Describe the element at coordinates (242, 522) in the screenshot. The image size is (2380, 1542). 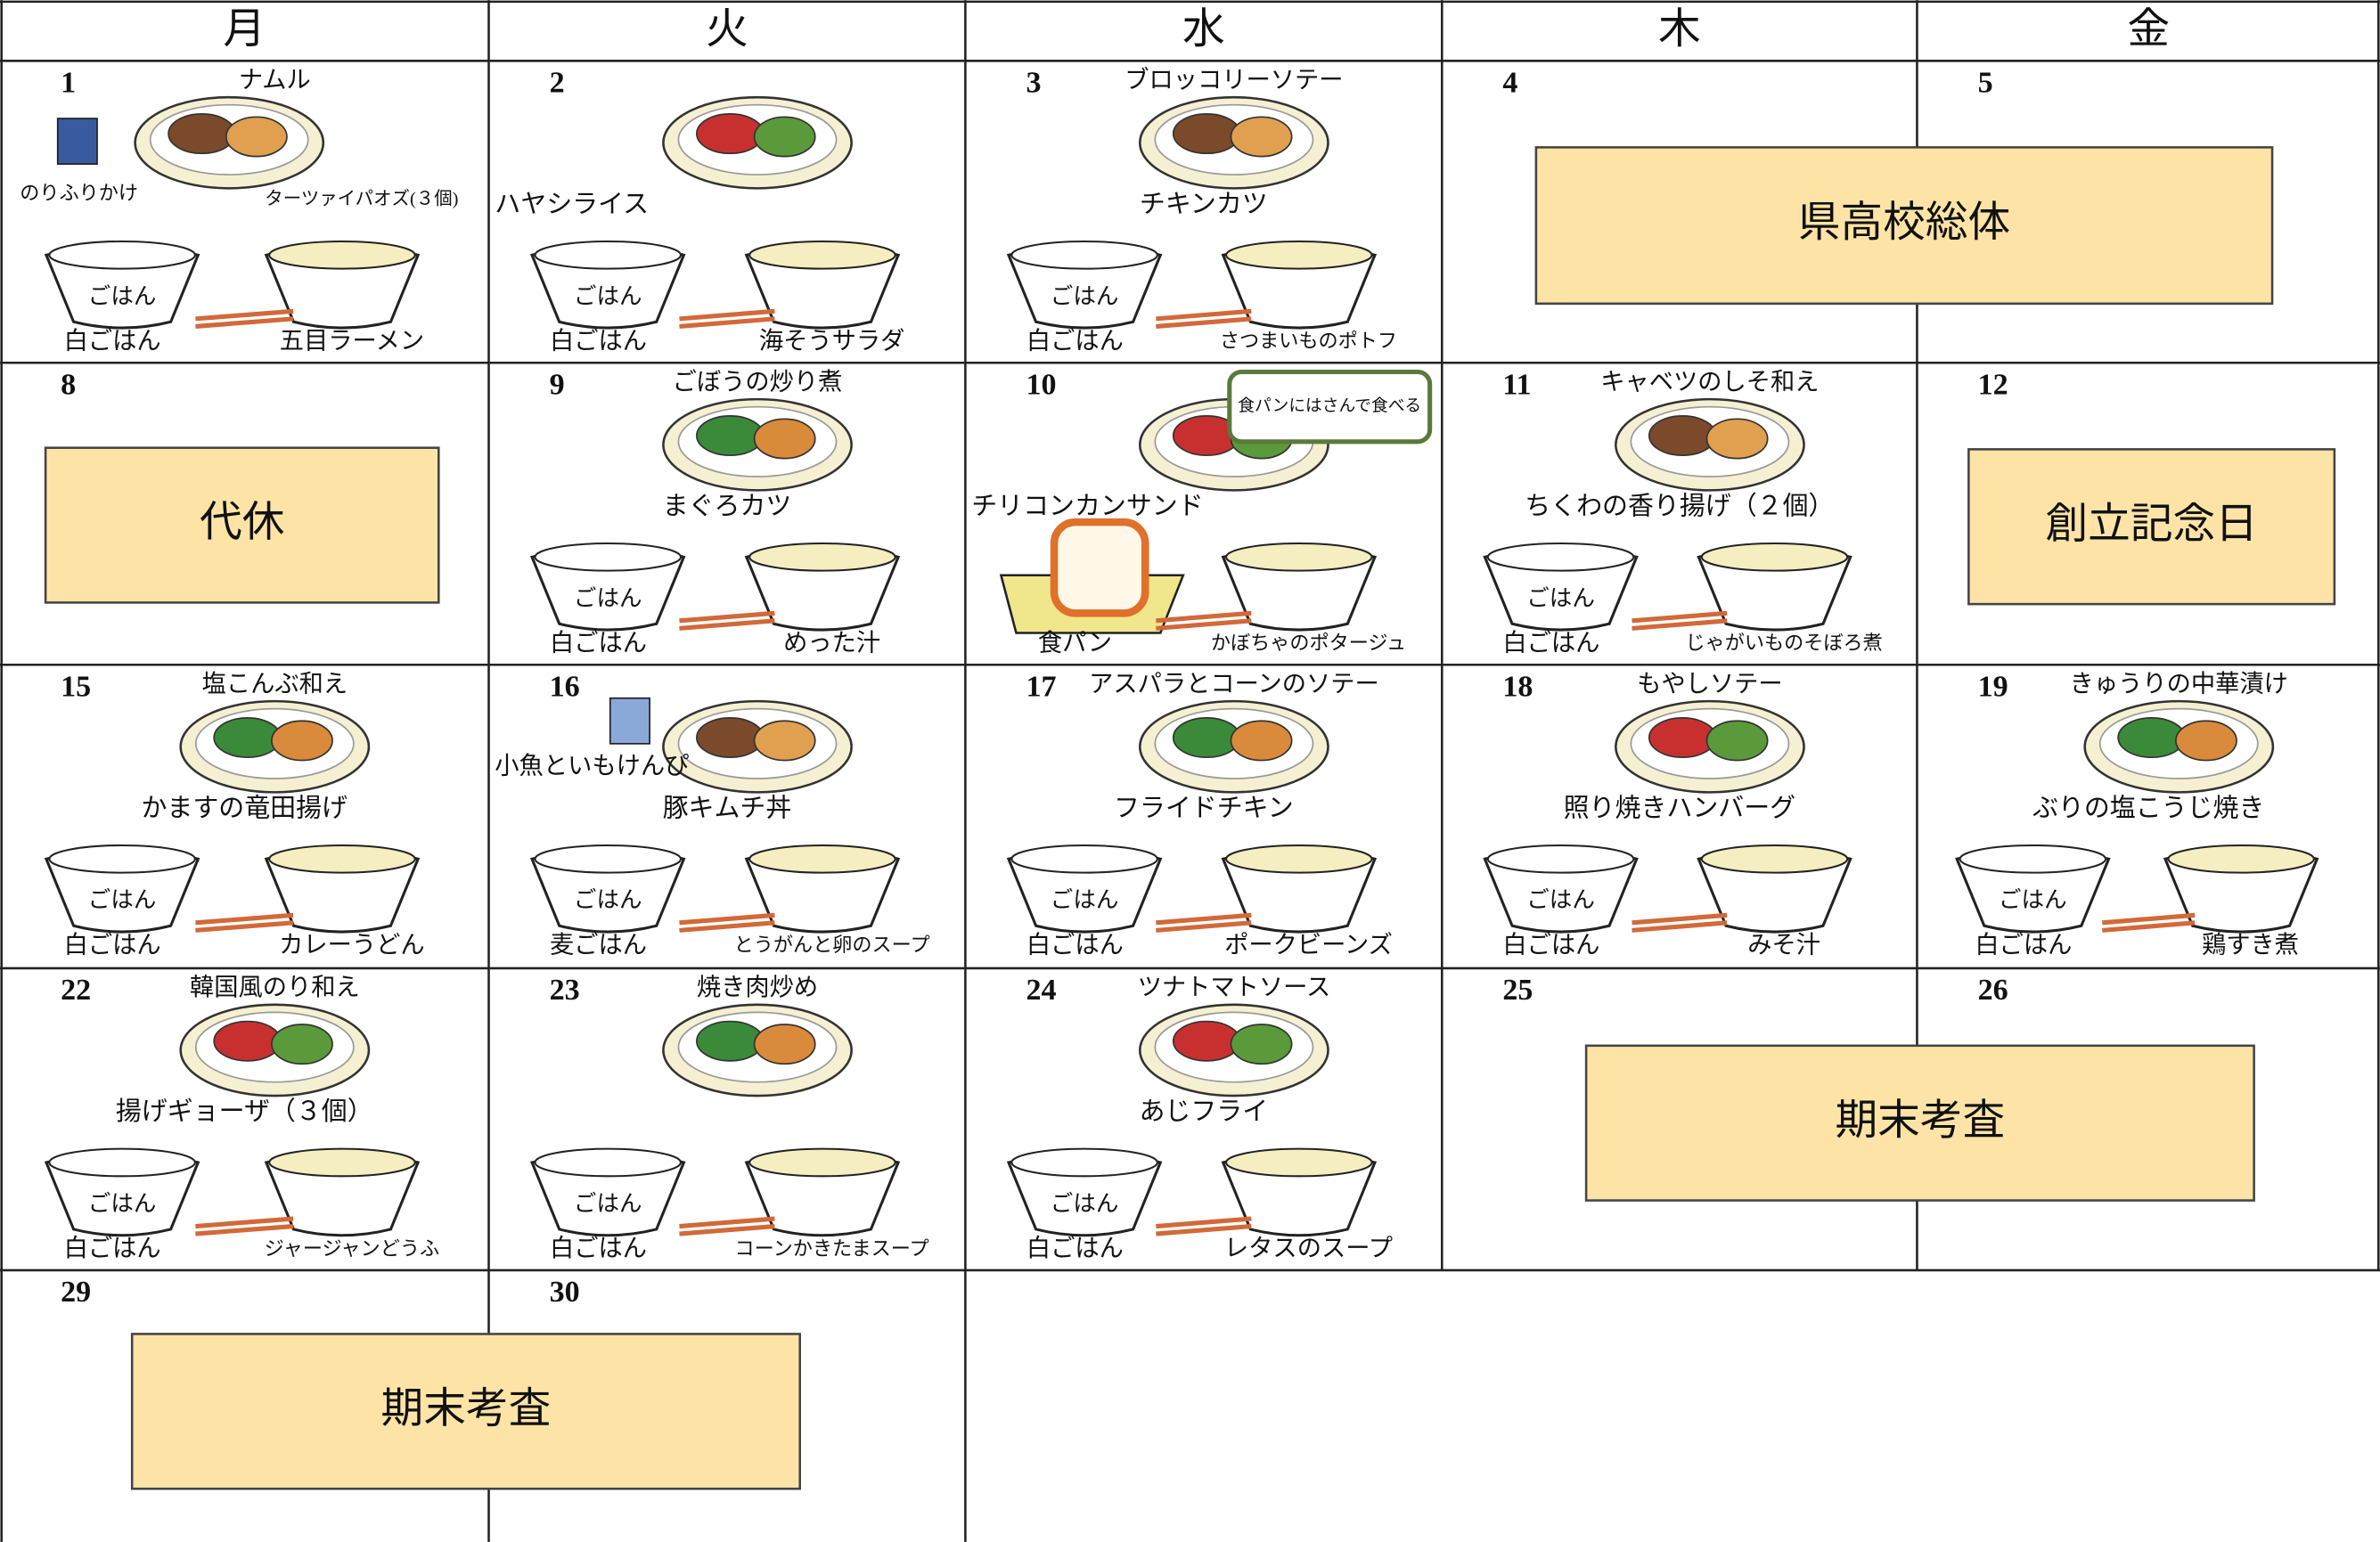
I see `event-label: 代休` at that location.